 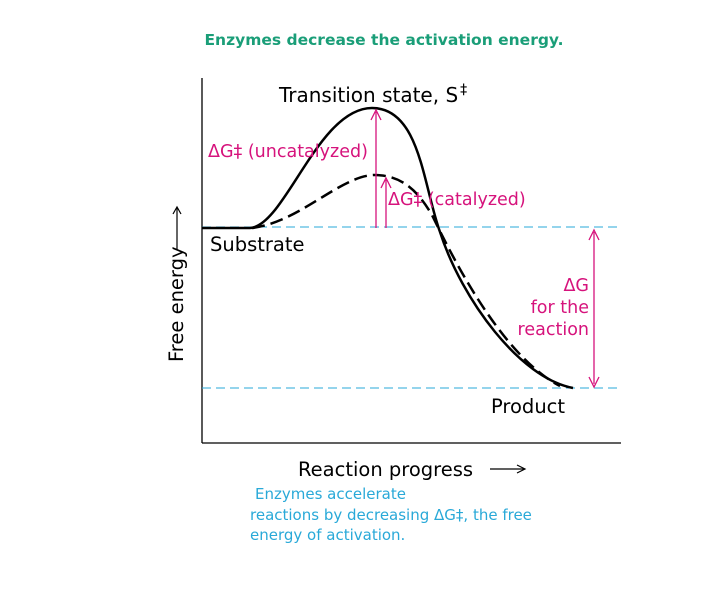 I want to click on y-axis-label: Free energy, so click(x=176, y=283).